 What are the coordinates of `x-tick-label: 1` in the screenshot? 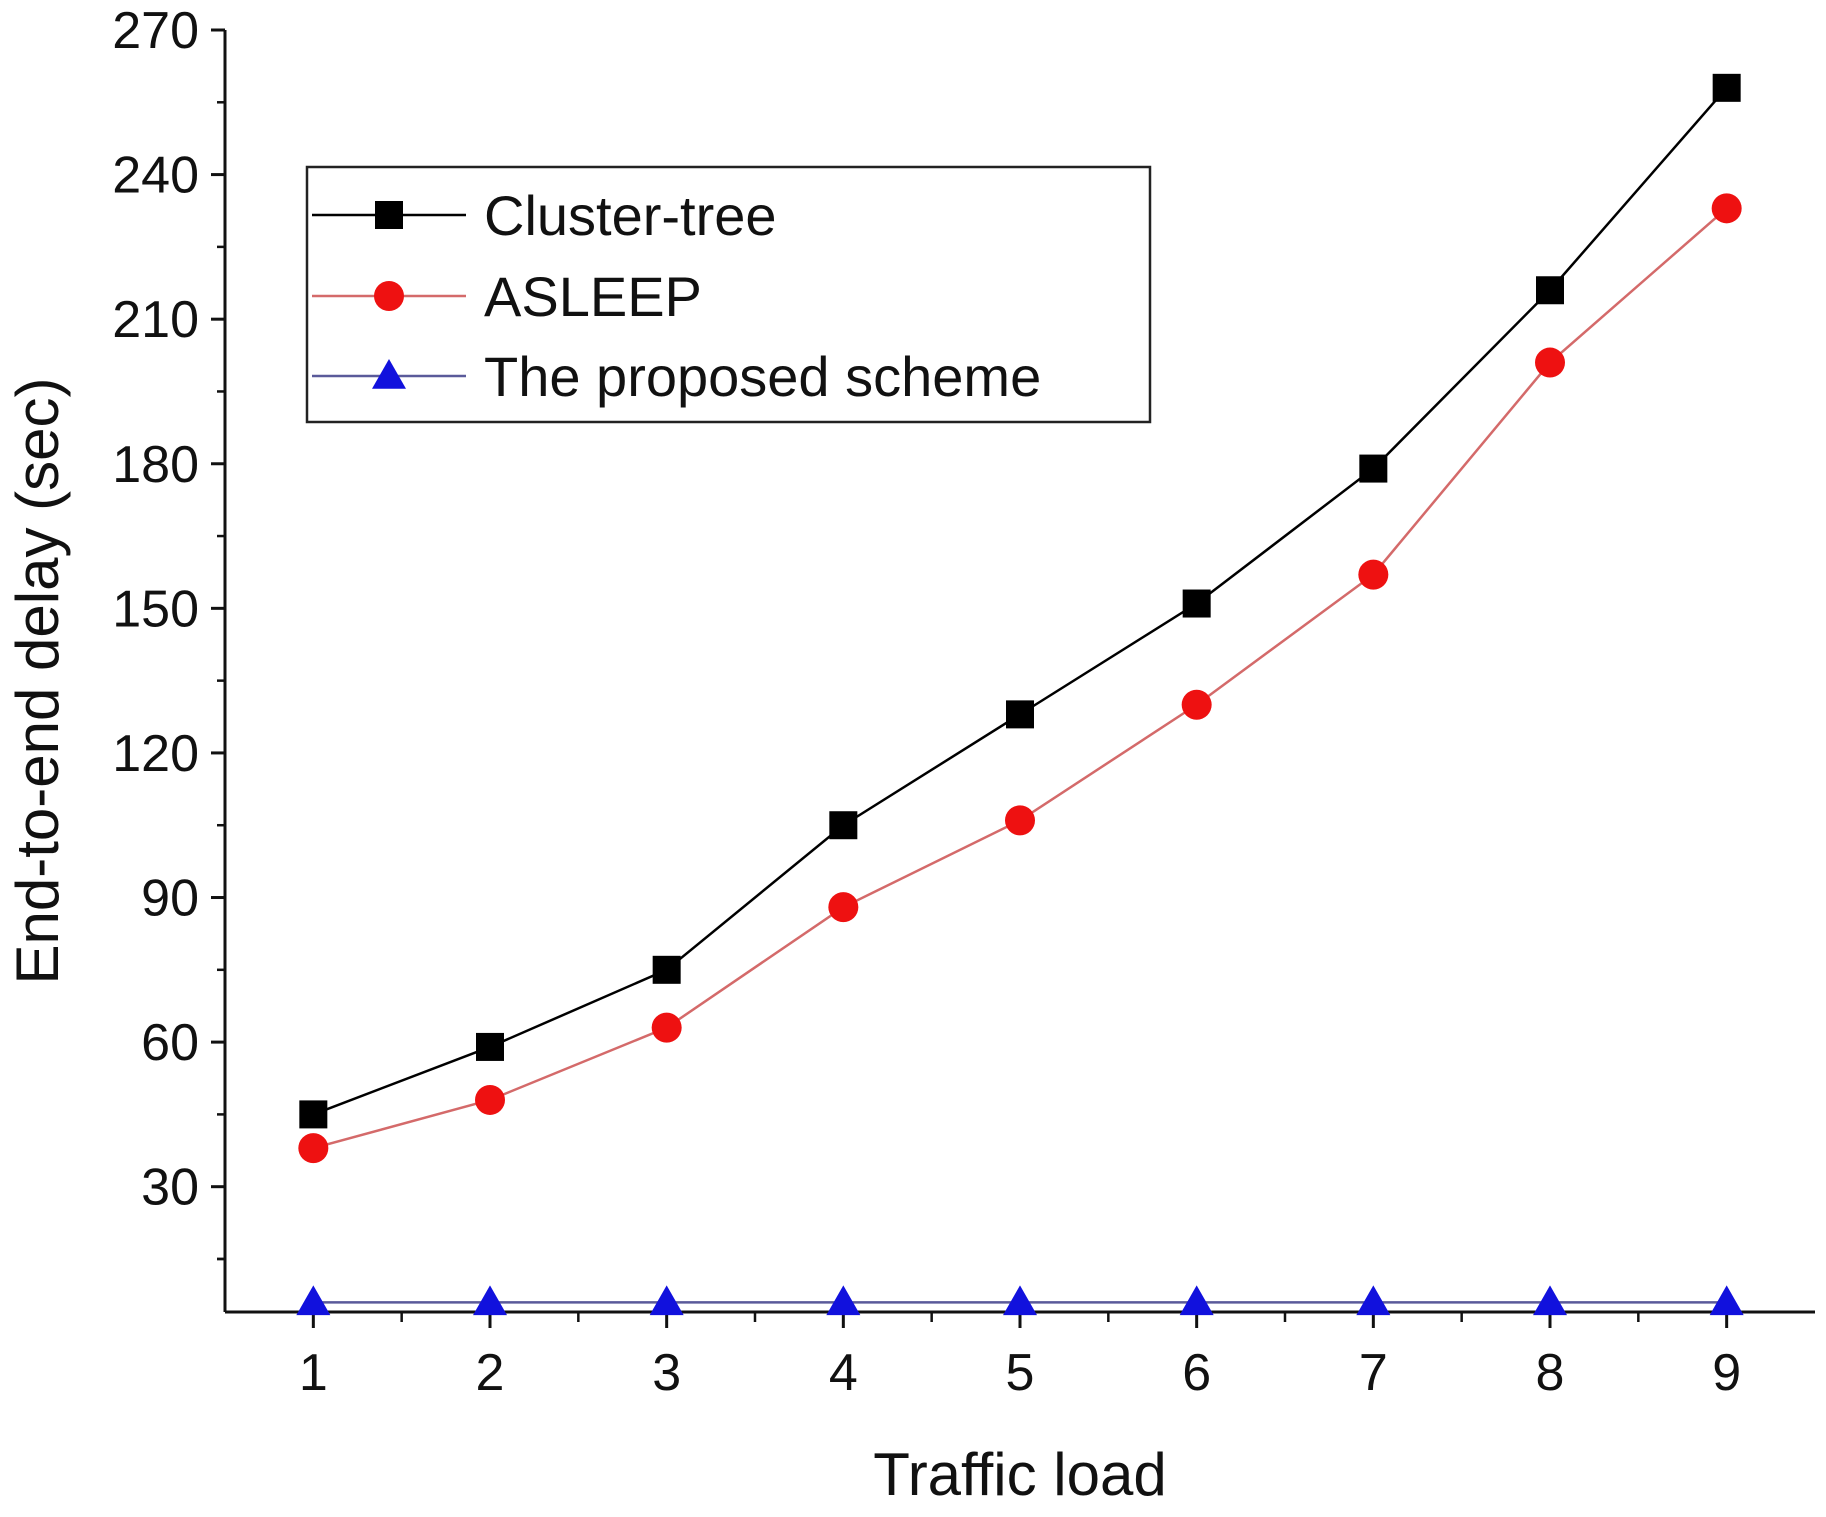 It's located at (313, 1373).